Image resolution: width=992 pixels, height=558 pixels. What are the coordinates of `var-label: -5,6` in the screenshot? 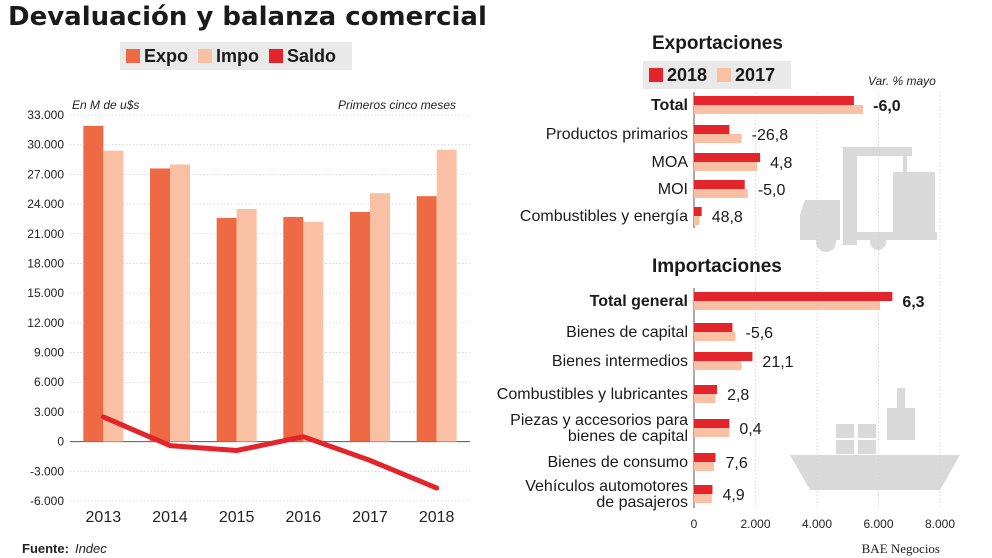 It's located at (760, 333).